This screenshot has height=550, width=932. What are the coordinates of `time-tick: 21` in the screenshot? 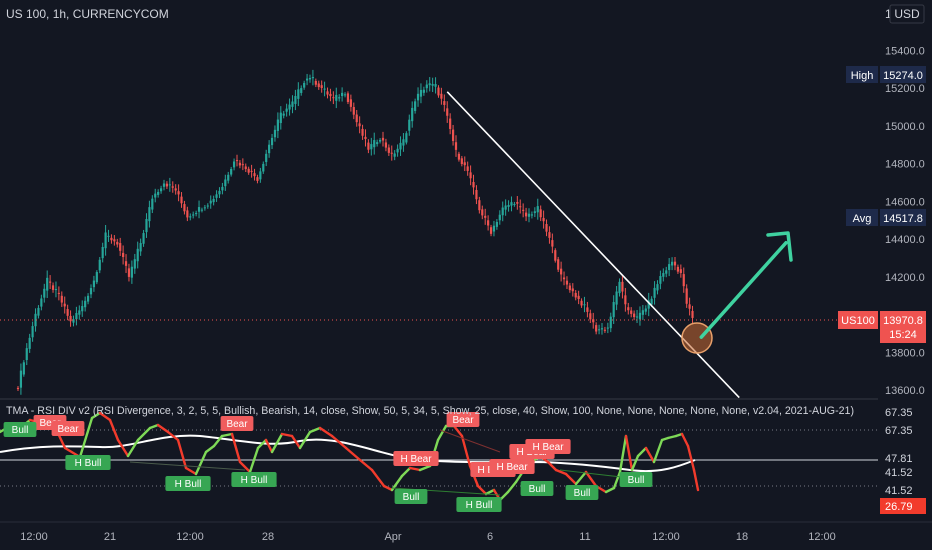 It's located at (110, 537).